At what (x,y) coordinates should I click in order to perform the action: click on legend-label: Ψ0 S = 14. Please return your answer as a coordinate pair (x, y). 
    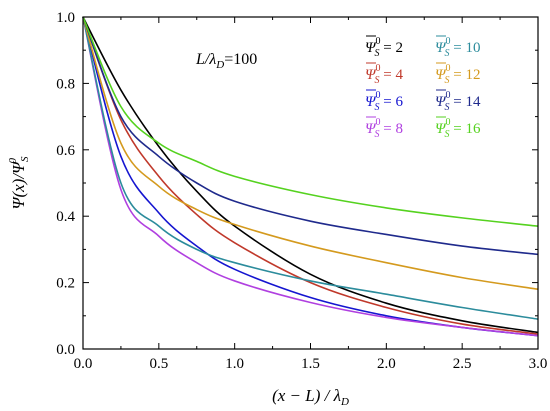
    Looking at the image, I should click on (458, 101).